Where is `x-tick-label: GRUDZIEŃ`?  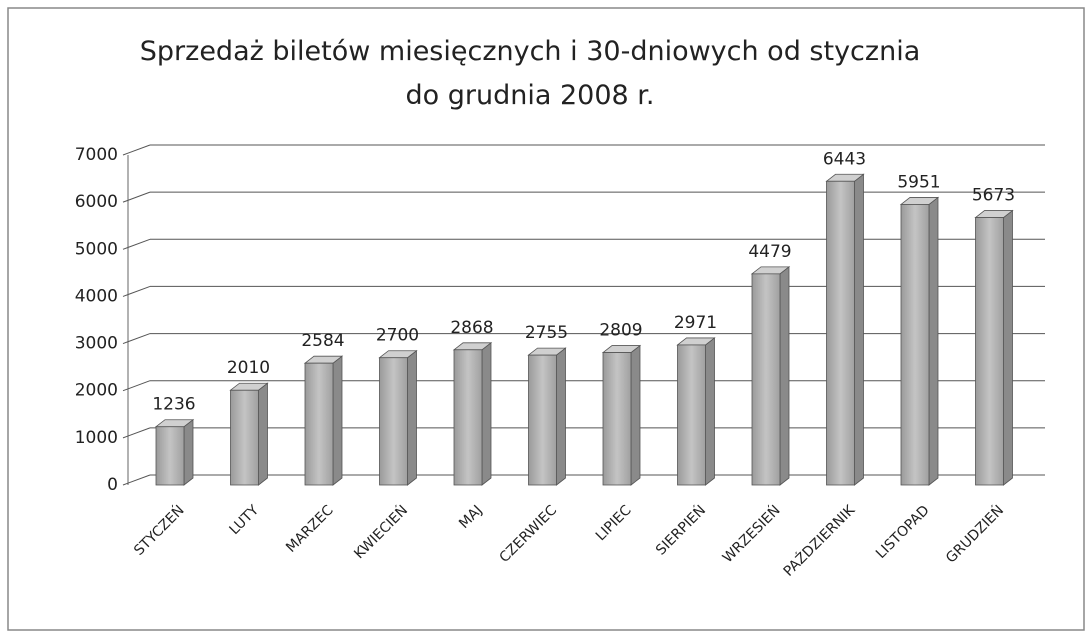 x-tick-label: GRUDZIEŃ is located at coordinates (975, 534).